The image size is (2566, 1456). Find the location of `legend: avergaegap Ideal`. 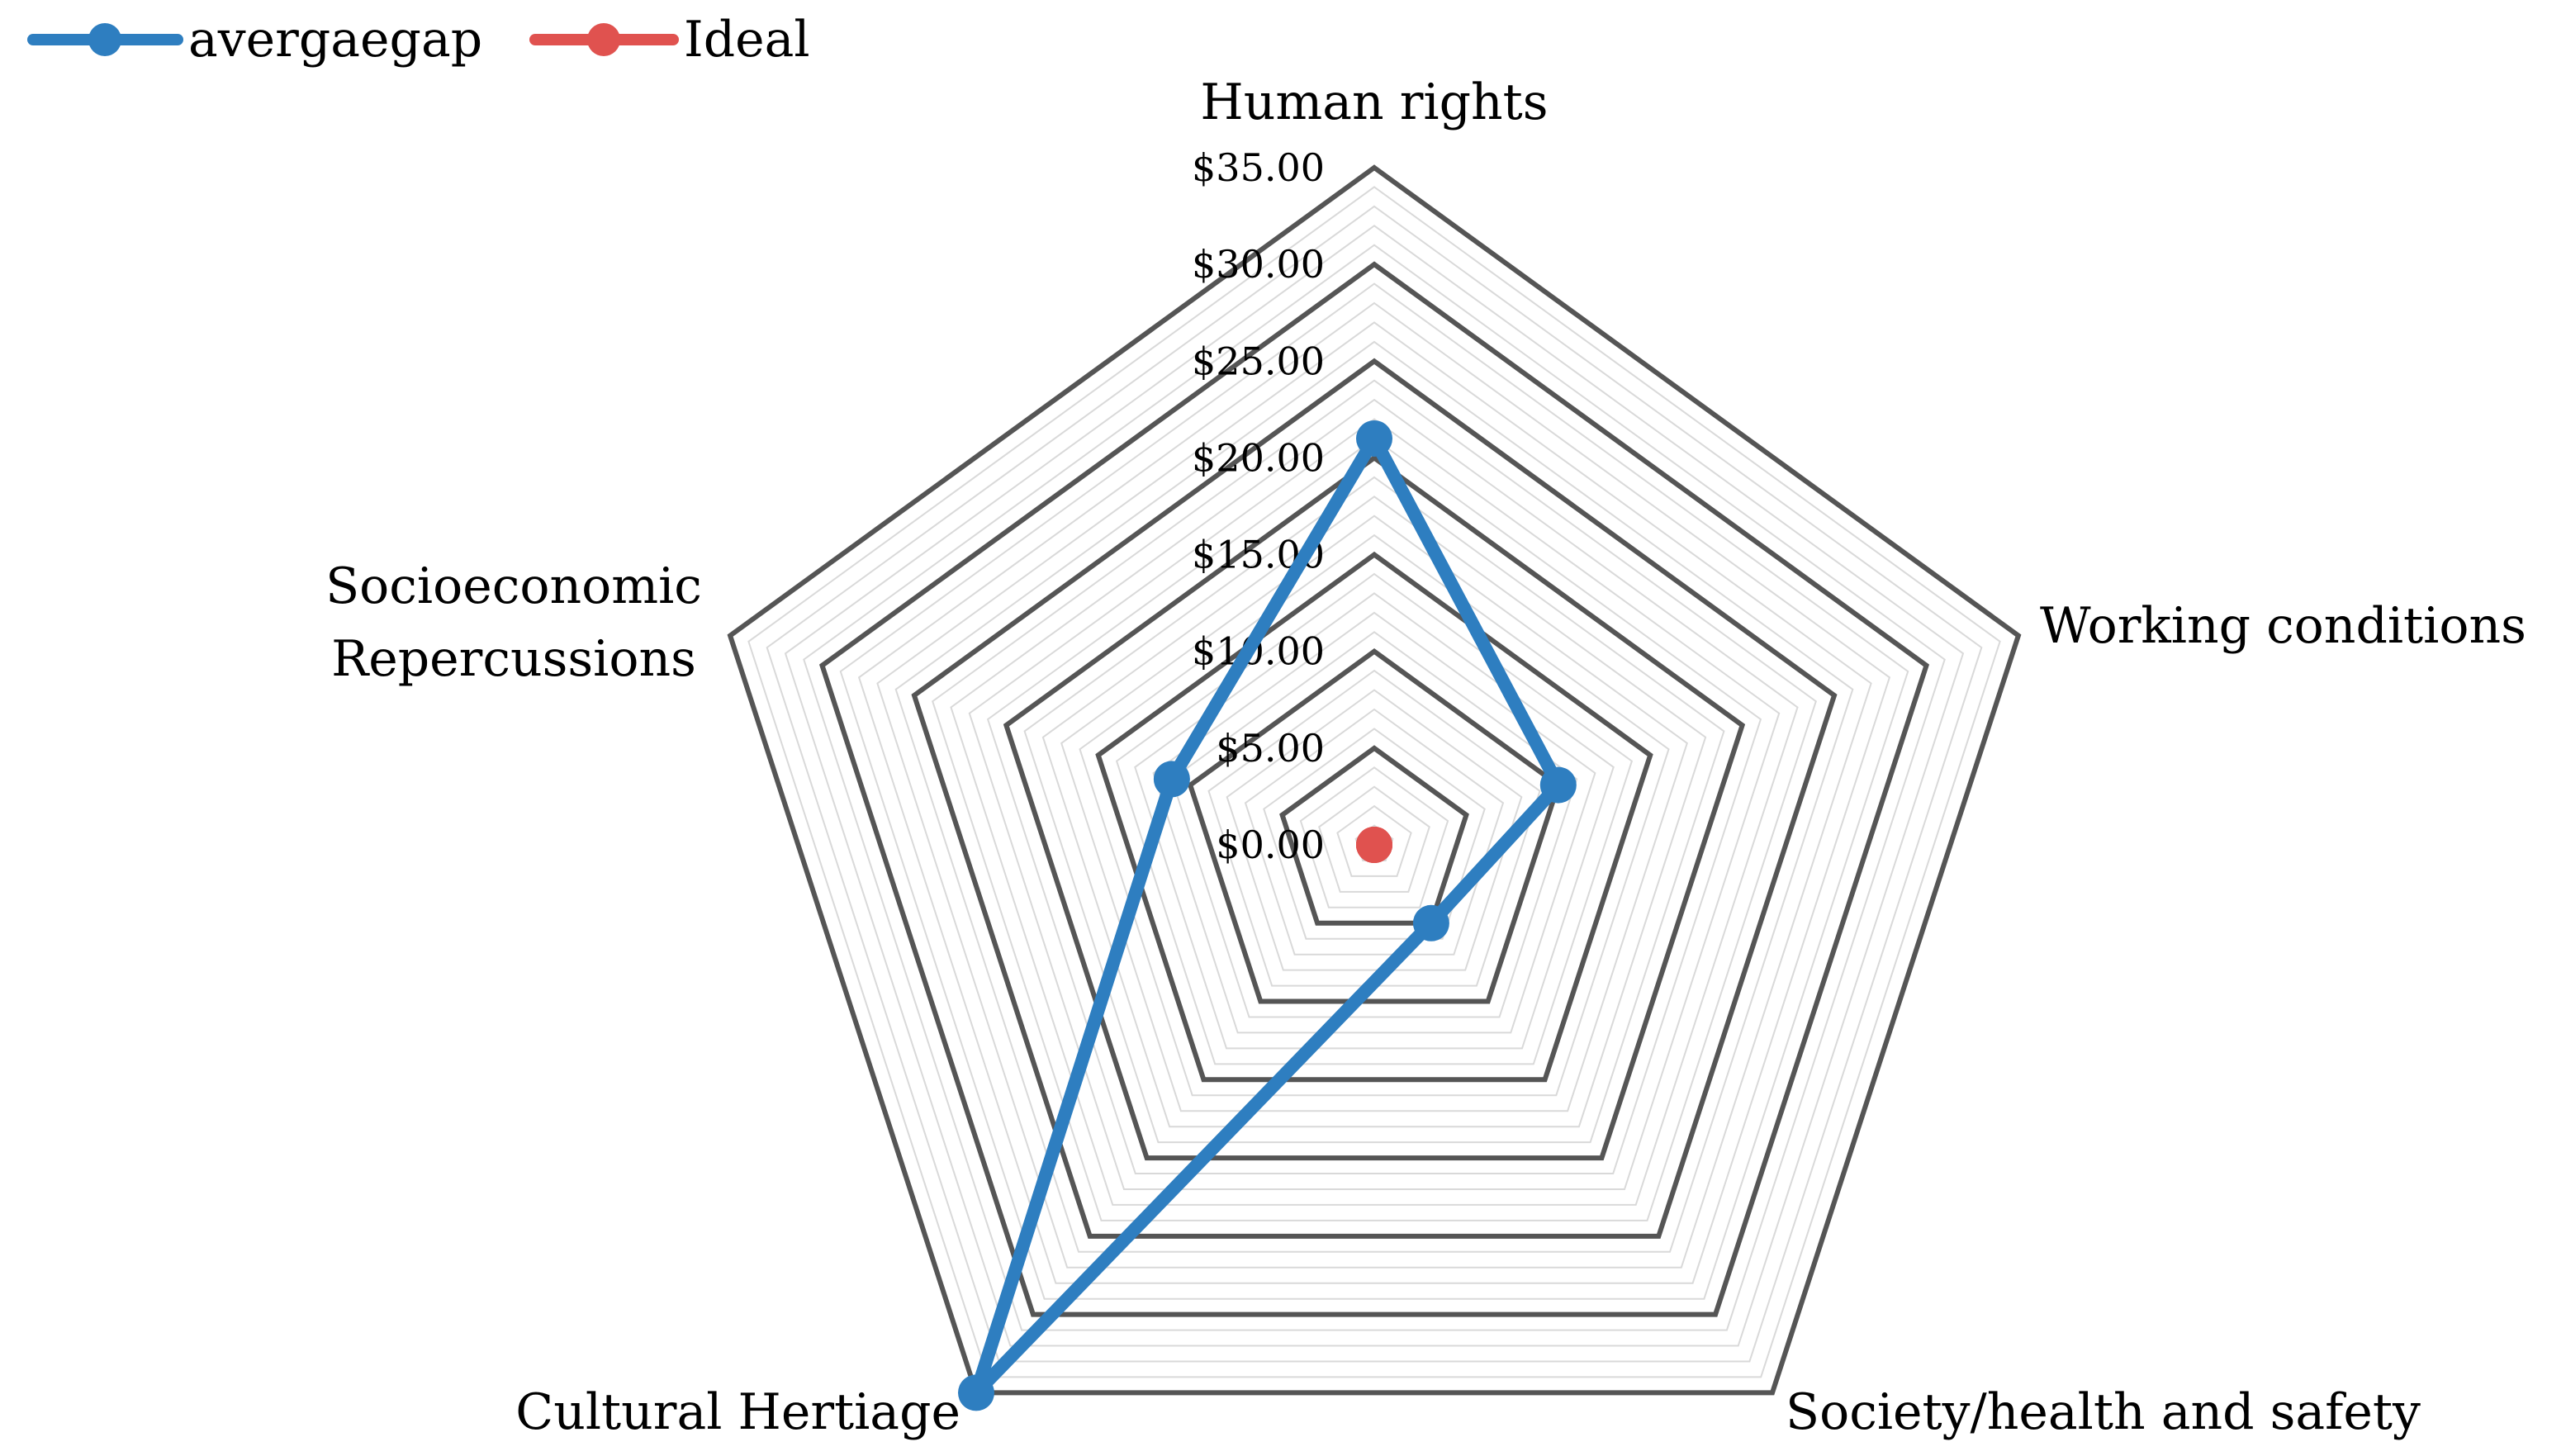

legend: avergaegap Ideal is located at coordinates (418, 40).